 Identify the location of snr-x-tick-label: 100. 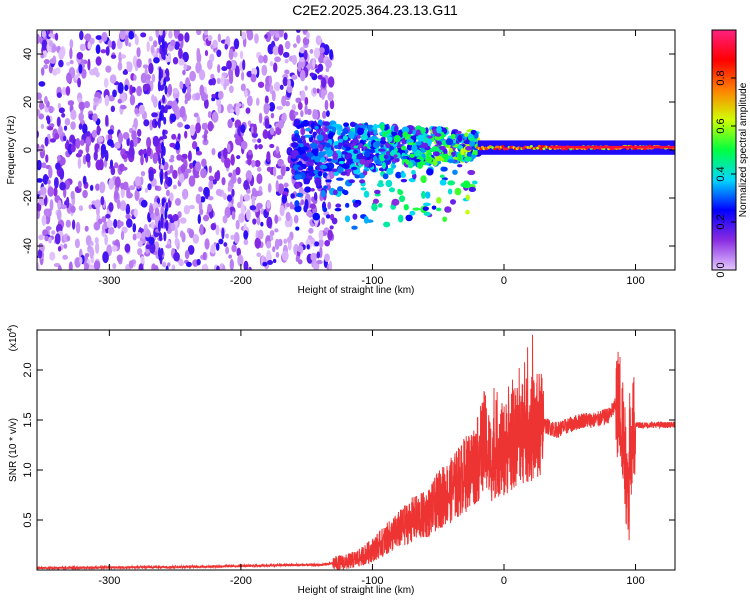
(635, 581).